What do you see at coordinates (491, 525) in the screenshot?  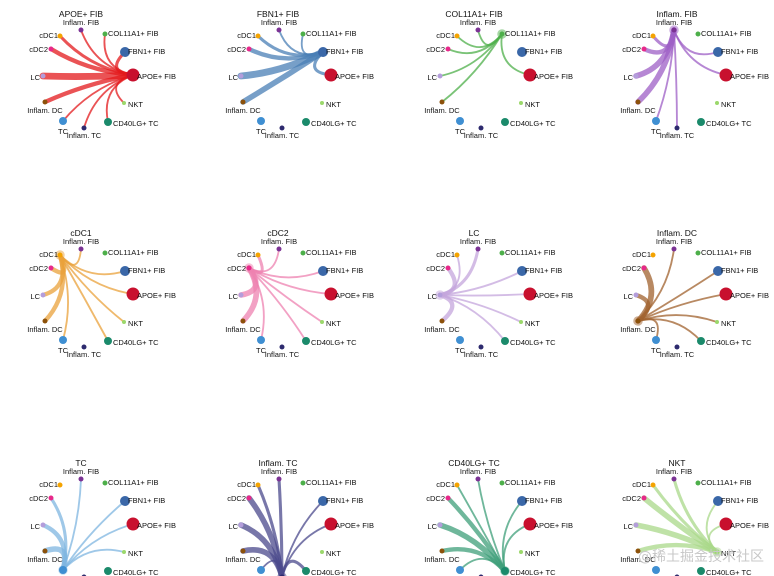 I see `edge-cd40lg_tc-to-inflam_fib` at bounding box center [491, 525].